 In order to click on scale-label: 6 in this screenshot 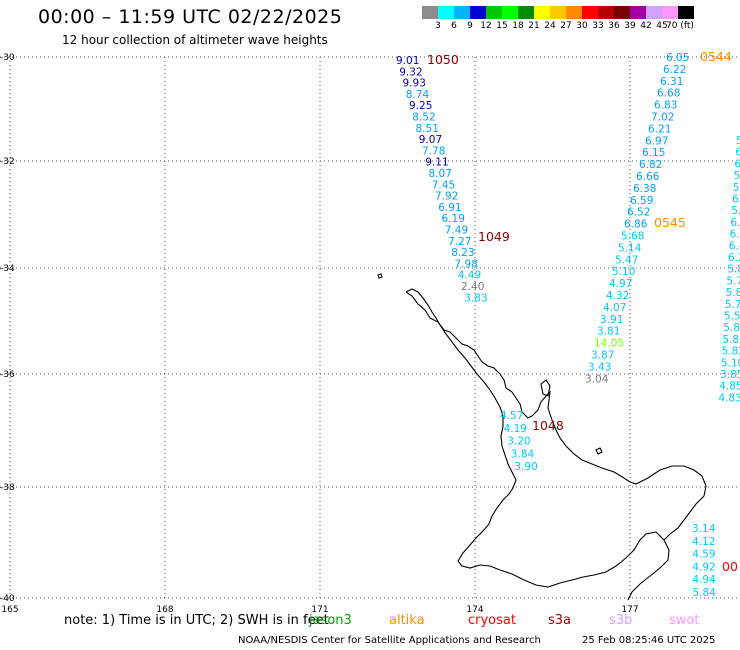, I will do `click(454, 26)`.